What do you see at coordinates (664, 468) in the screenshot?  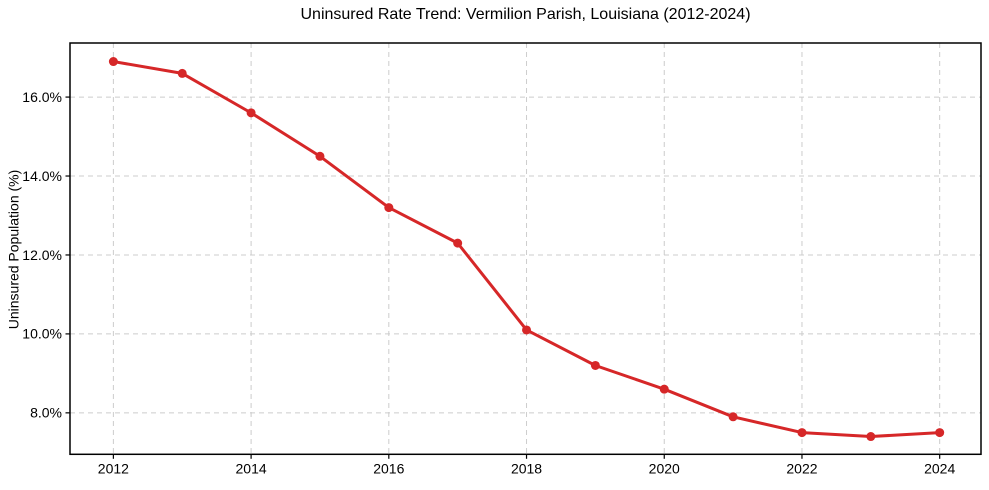 I see `x-tick-label: 2020` at bounding box center [664, 468].